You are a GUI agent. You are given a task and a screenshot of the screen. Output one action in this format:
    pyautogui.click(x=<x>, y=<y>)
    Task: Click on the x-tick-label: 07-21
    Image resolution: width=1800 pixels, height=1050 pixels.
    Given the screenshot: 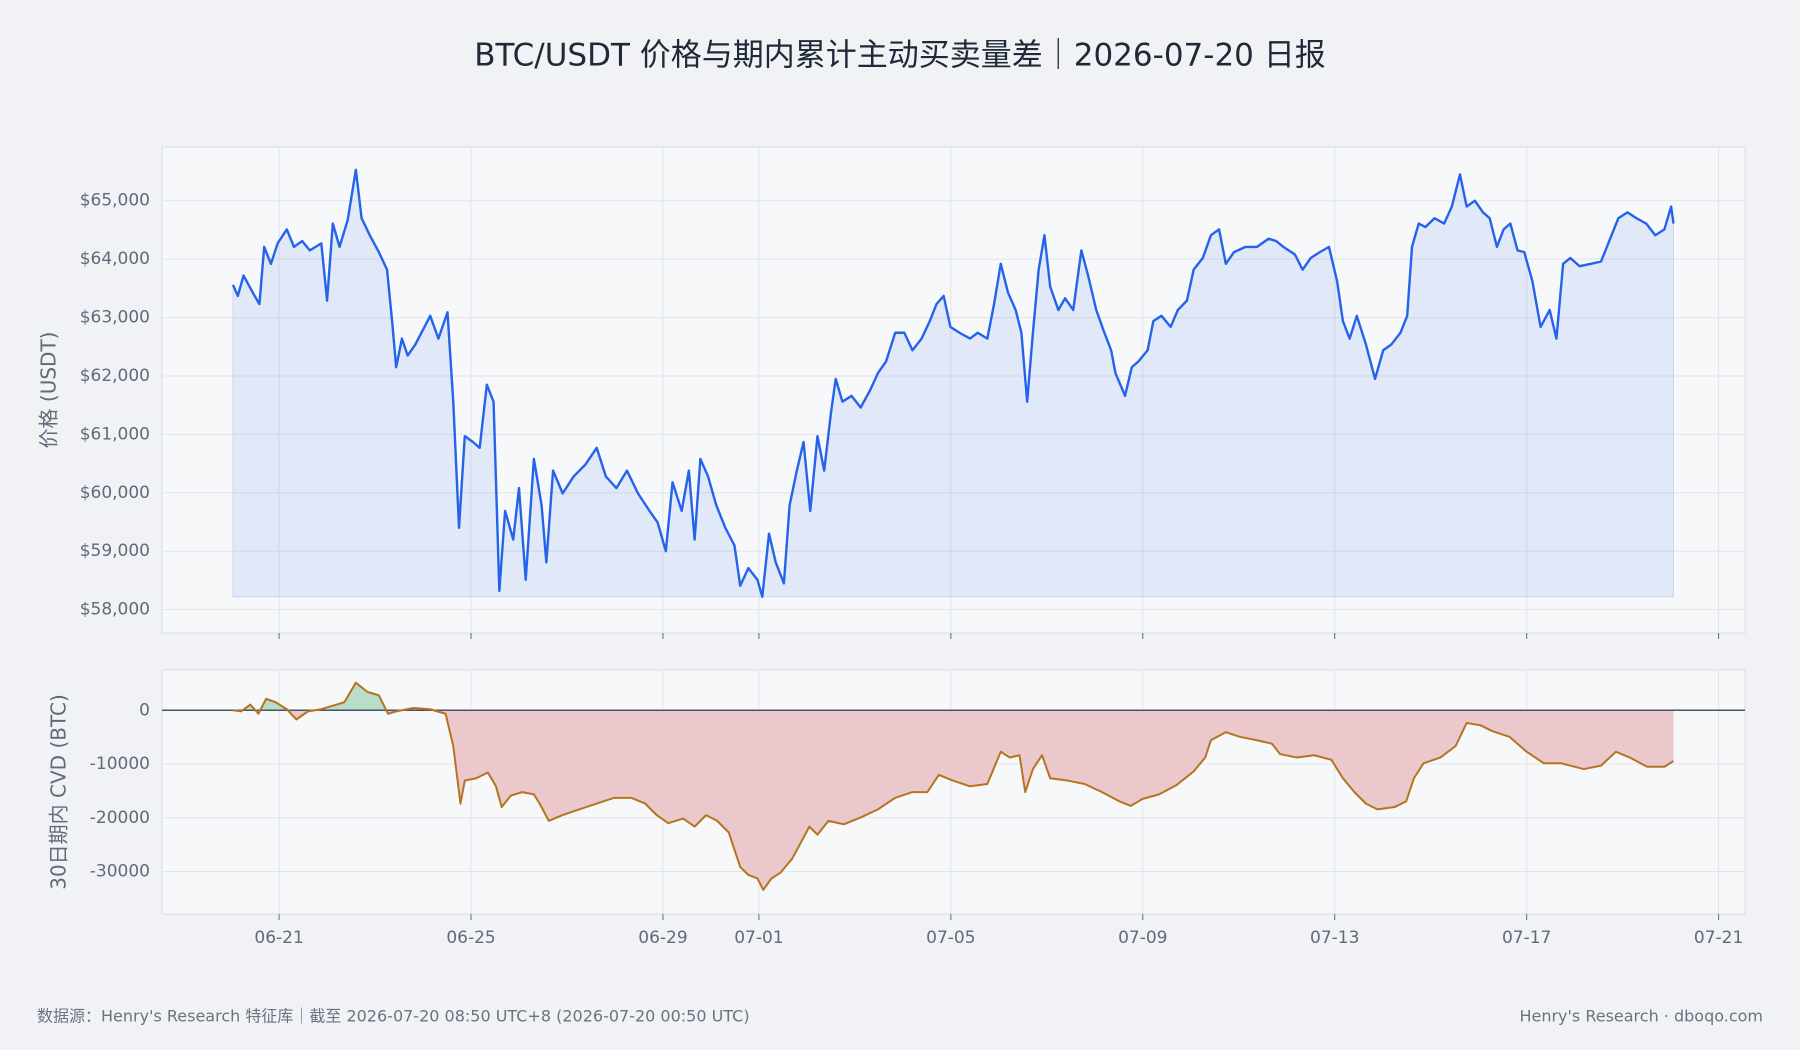 What is the action you would take?
    pyautogui.click(x=1718, y=938)
    